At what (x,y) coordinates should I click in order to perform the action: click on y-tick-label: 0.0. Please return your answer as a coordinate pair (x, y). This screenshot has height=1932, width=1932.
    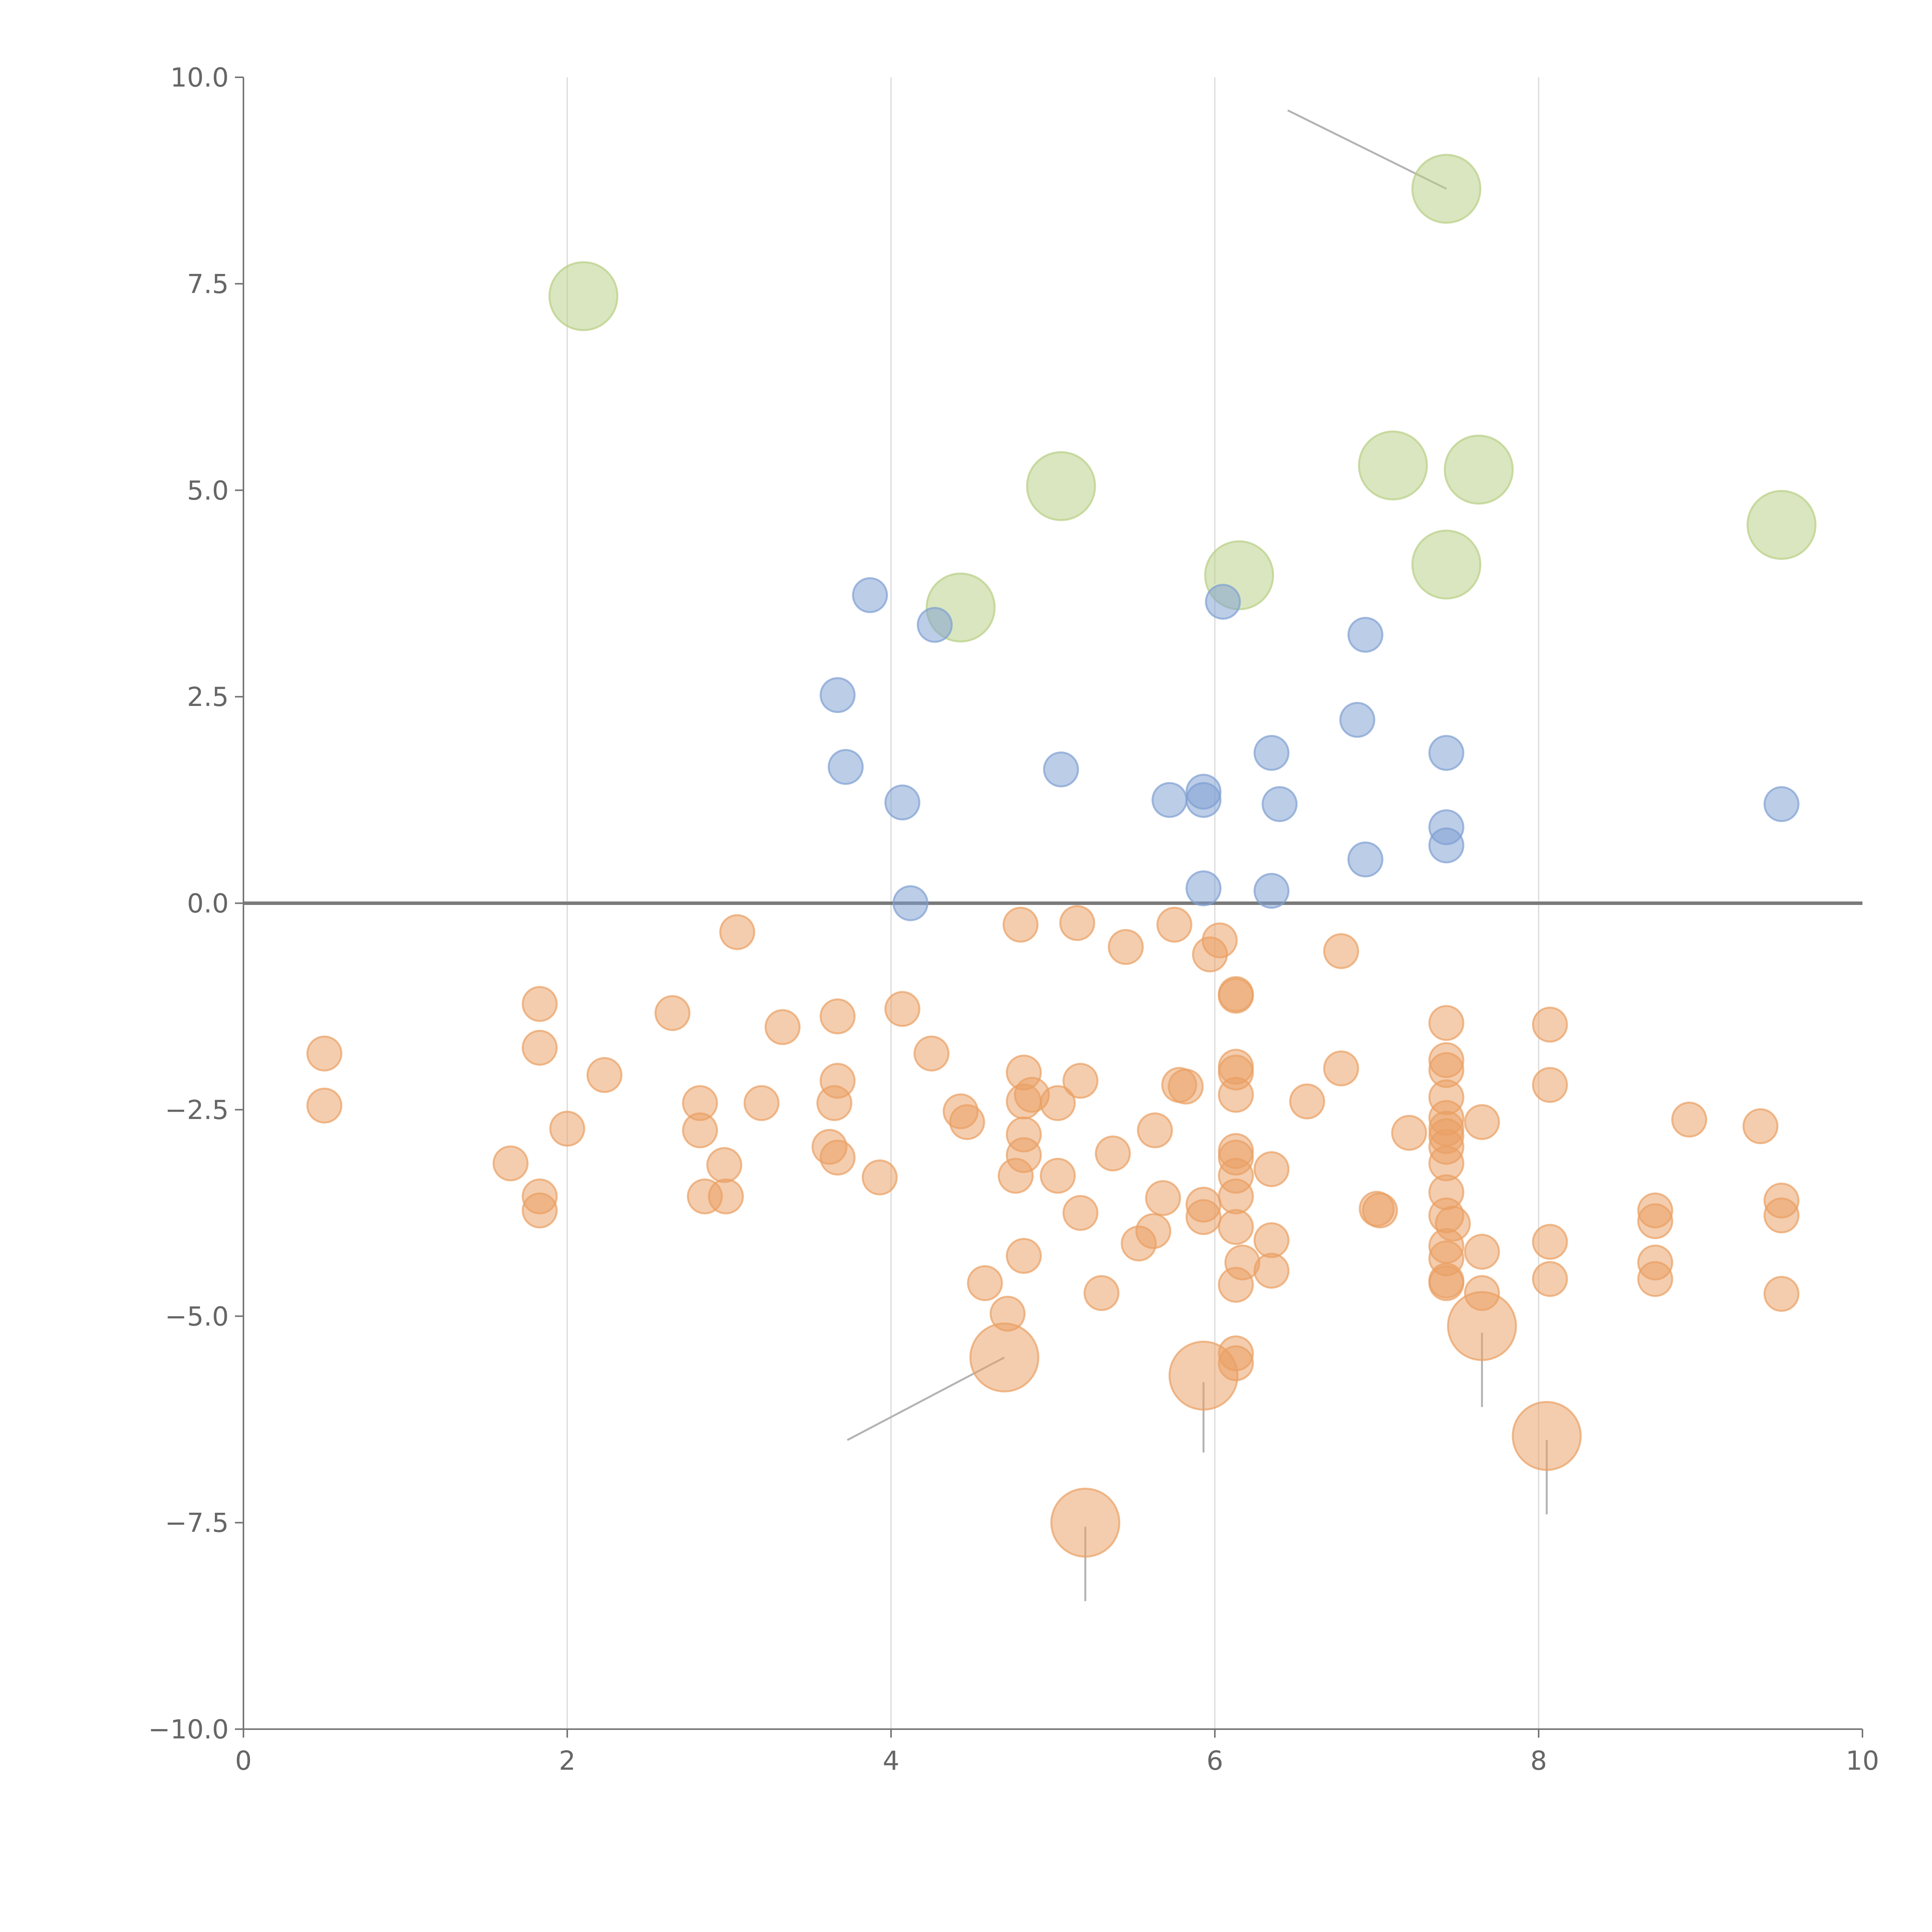
    Looking at the image, I should click on (208, 904).